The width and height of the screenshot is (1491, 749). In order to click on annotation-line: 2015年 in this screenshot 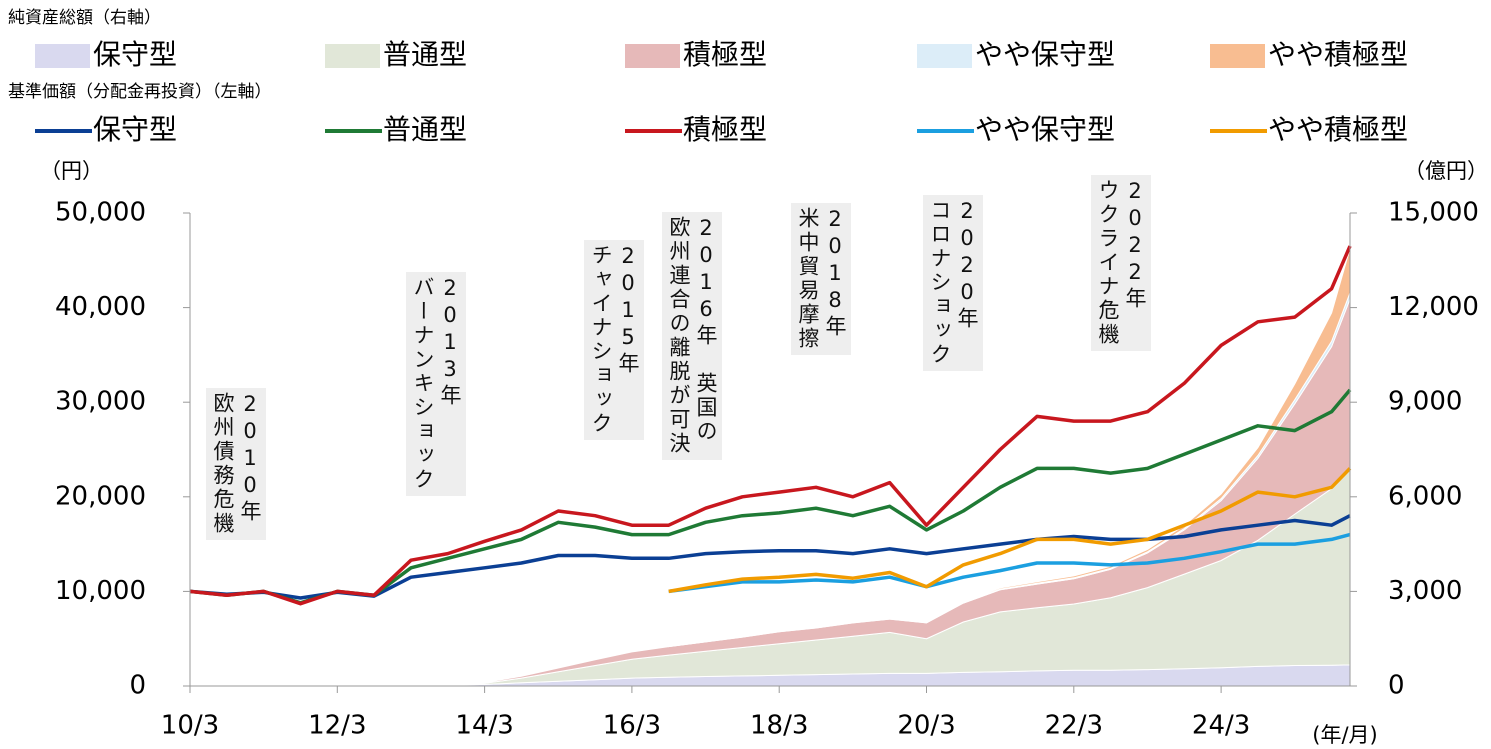, I will do `click(628, 310)`.